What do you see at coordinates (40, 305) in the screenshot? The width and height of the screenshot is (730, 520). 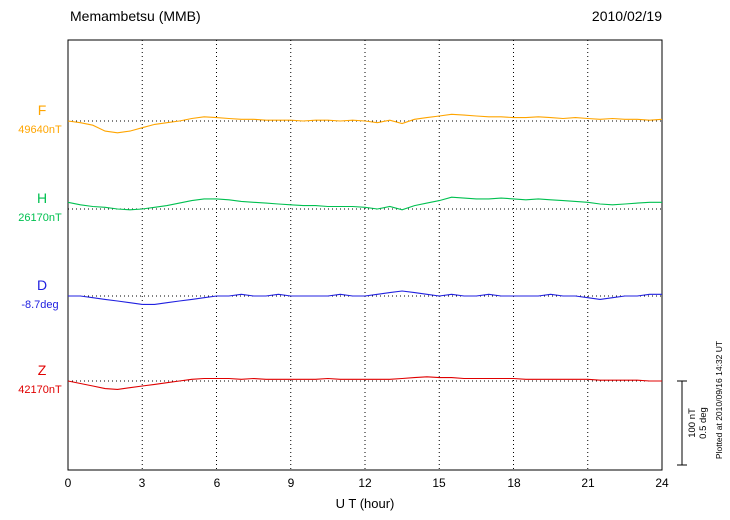 I see `channel-baseline-label-D: -8.7deg` at bounding box center [40, 305].